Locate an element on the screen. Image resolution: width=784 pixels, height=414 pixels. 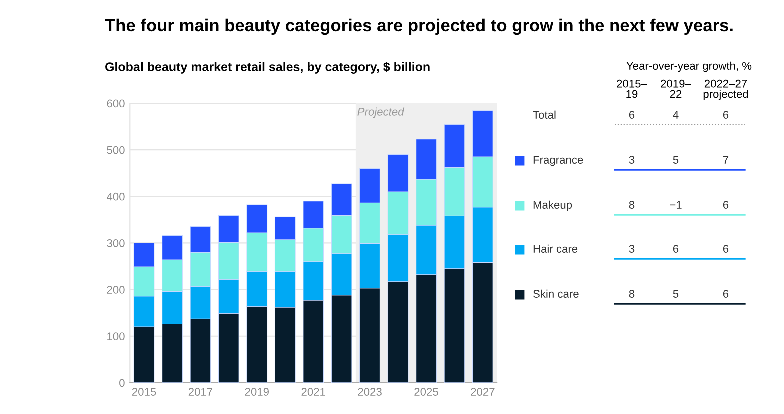
chart-title: The four main beauty categories are projected to grow in the next few years. is located at coordinates (419, 27).